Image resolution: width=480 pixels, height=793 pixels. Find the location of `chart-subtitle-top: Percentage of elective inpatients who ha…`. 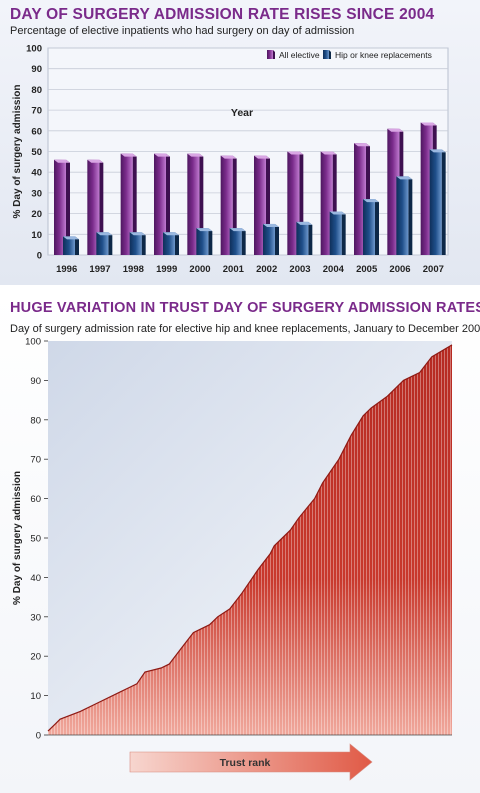

chart-subtitle-top: Percentage of elective inpatients who ha… is located at coordinates (182, 31).